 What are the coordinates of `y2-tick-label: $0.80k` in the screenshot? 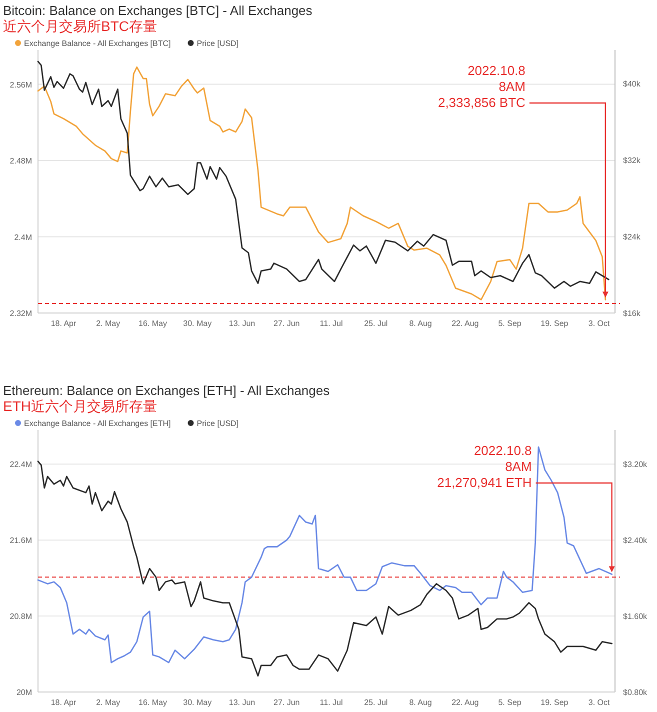 It's located at (635, 692).